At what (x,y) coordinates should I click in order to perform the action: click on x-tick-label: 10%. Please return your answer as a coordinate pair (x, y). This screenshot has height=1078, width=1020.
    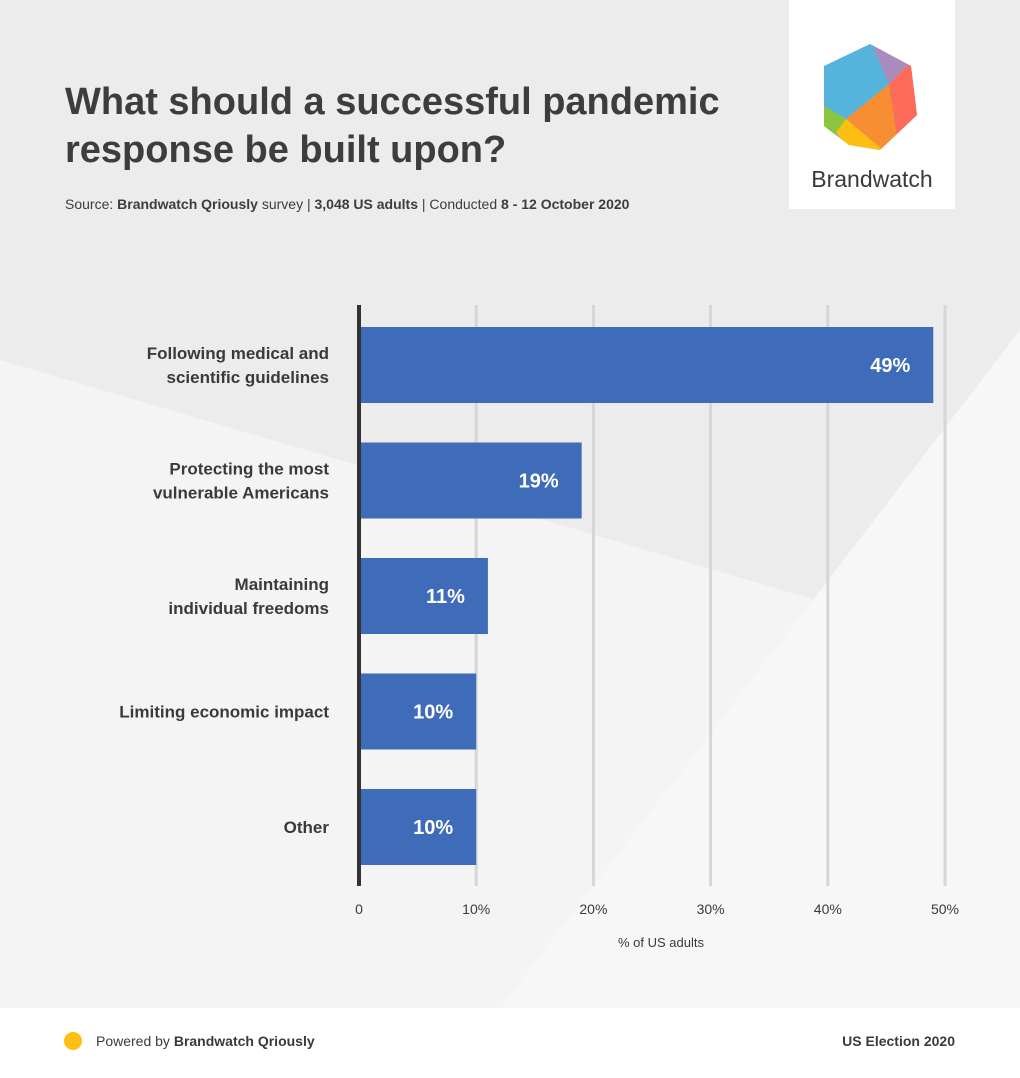
    Looking at the image, I should click on (476, 909).